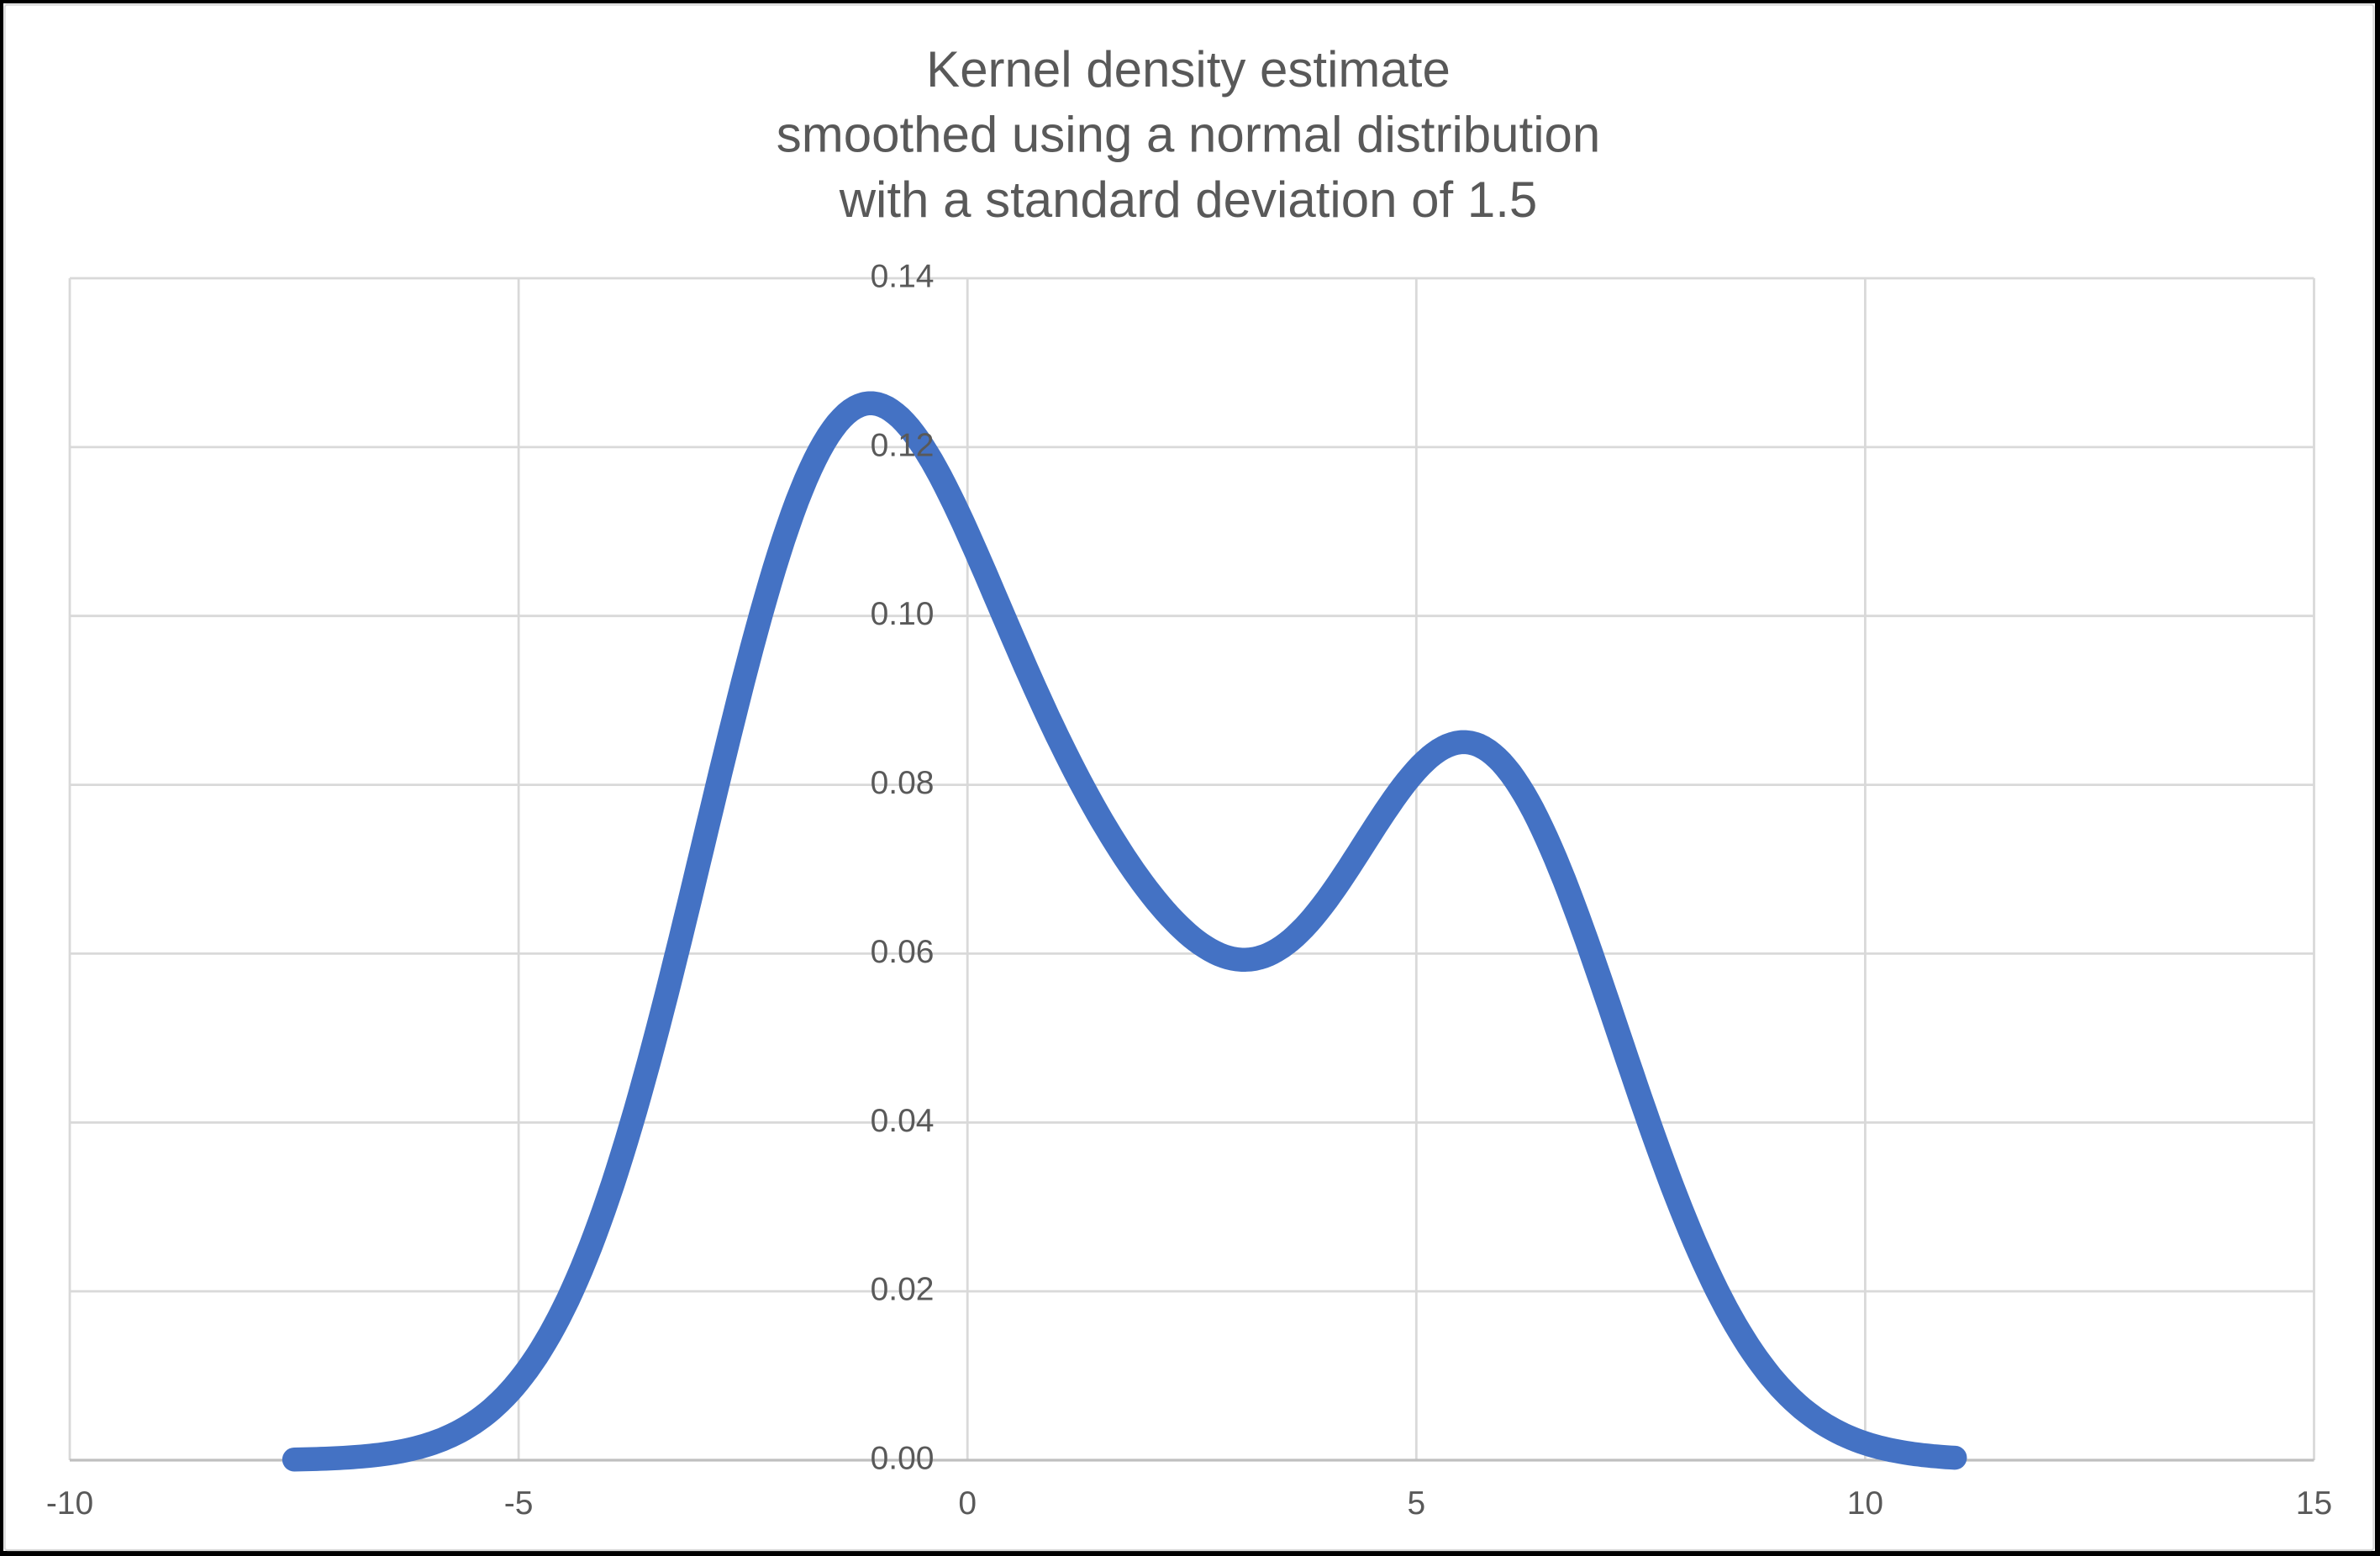  Describe the element at coordinates (903, 277) in the screenshot. I see `svg-text: 0.14` at that location.